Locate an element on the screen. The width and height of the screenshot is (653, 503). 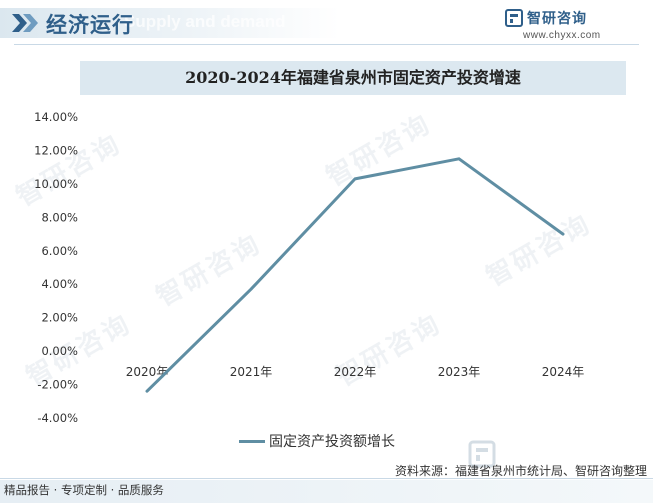
brand-name: 智研咨询 is located at coordinates (557, 19).